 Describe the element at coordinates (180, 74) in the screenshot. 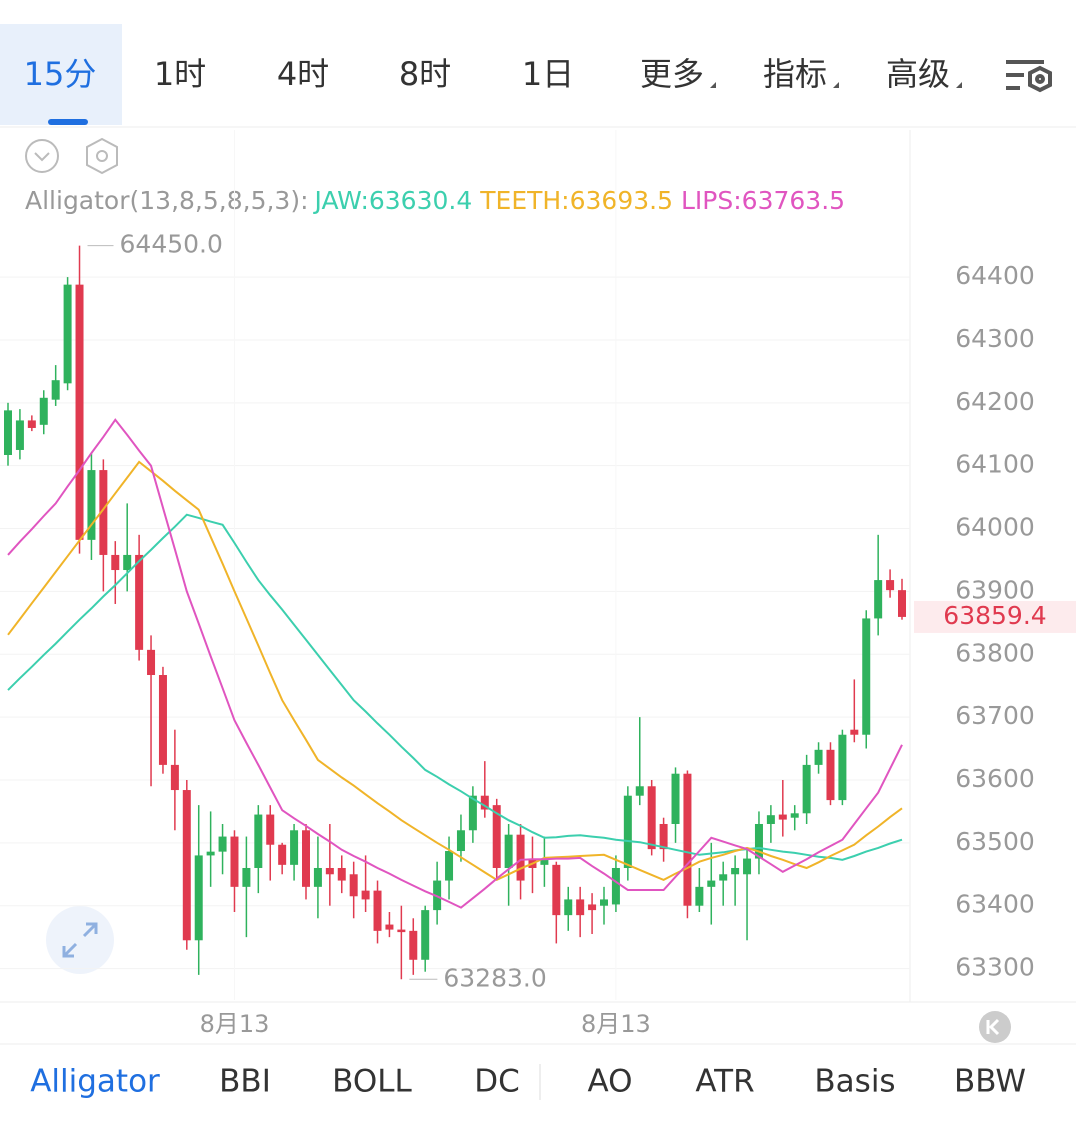

I see `time-tab: 1时` at that location.